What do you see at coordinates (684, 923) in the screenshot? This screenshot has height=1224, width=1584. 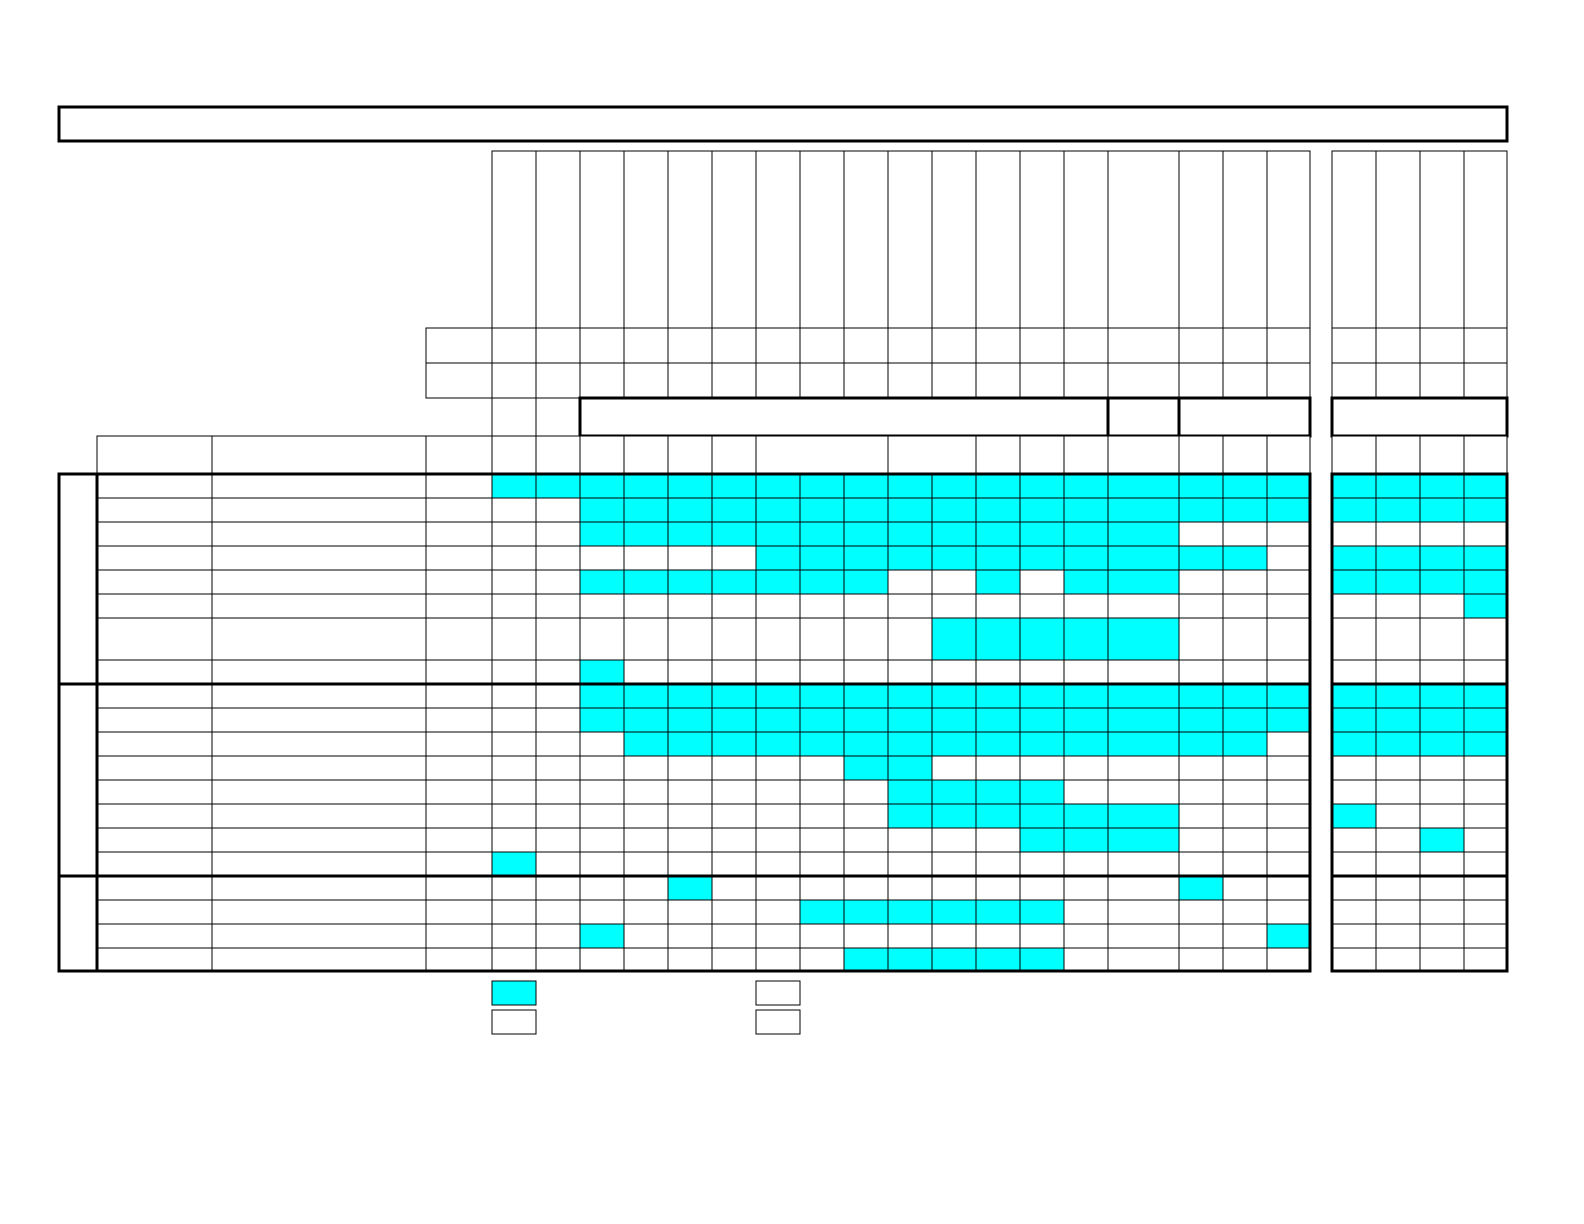 I see `group-outline` at bounding box center [684, 923].